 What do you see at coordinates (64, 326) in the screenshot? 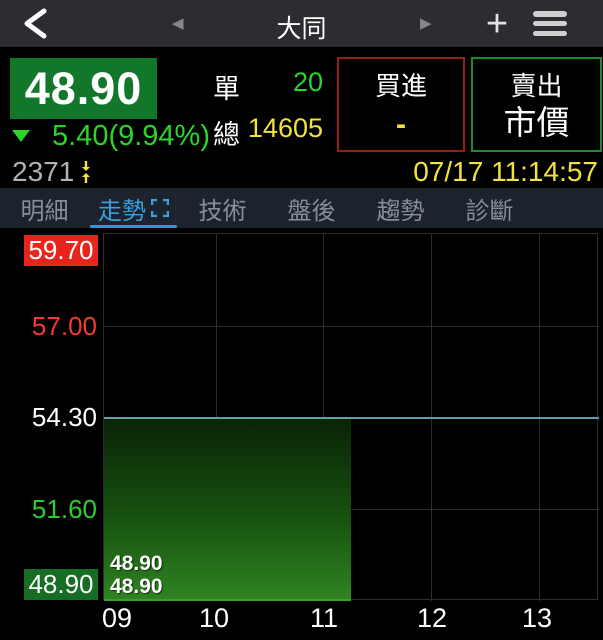
I see `ytick-57: 57.00` at bounding box center [64, 326].